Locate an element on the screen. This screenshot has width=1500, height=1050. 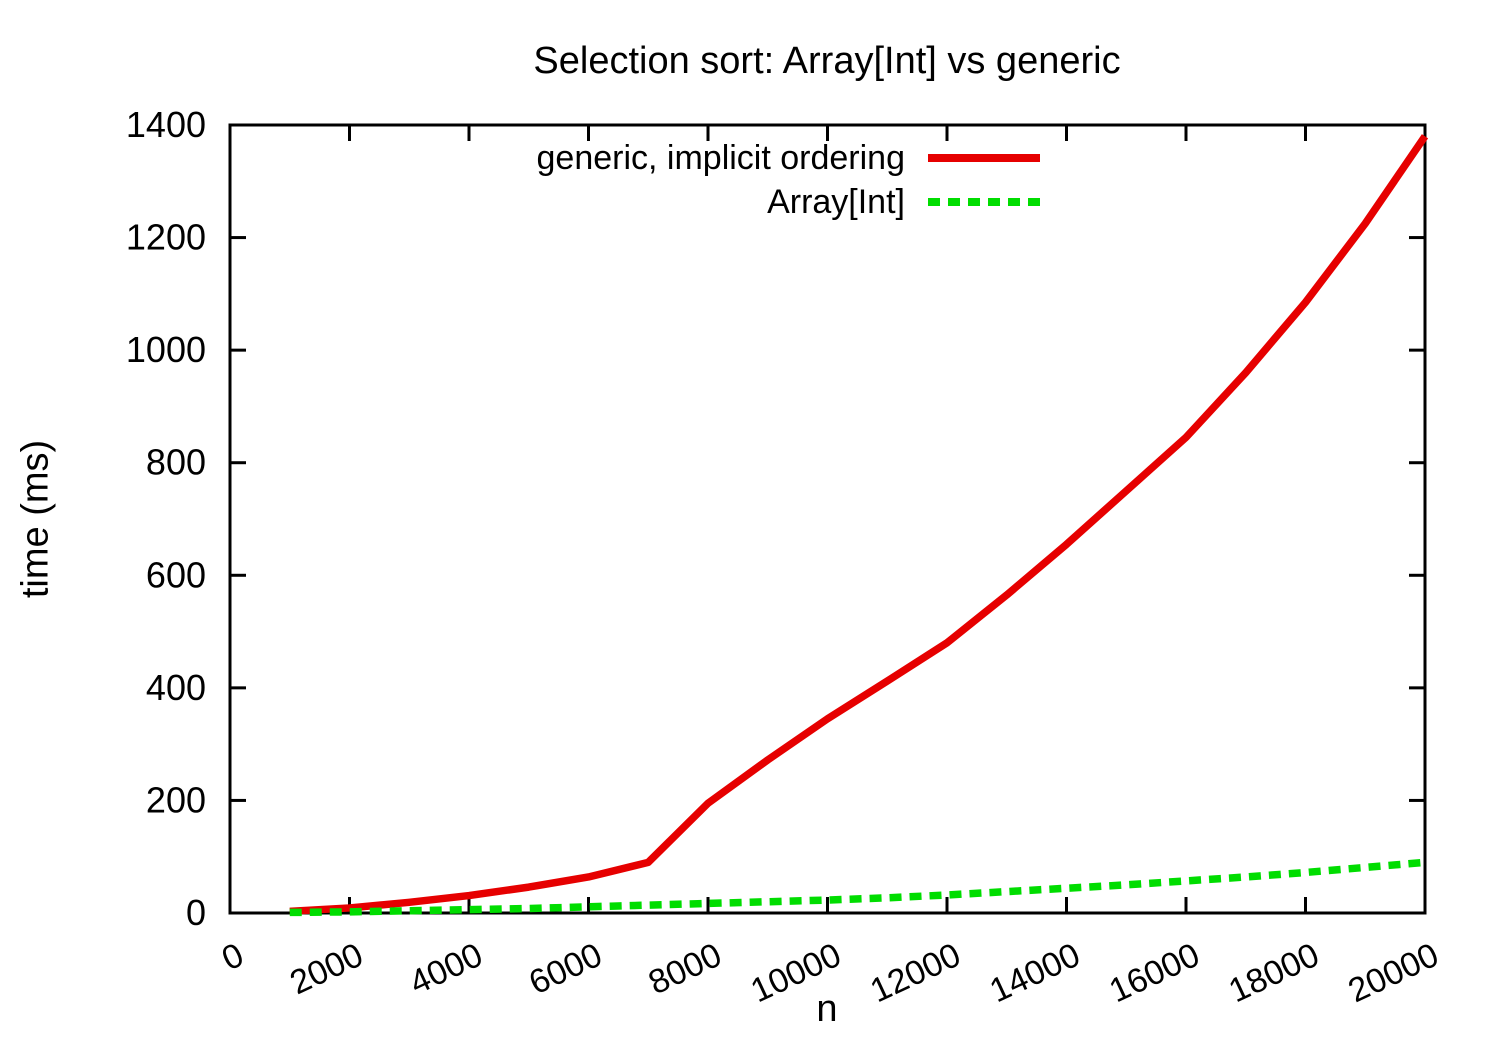
x-tick-label: 12000 is located at coordinates (916, 973).